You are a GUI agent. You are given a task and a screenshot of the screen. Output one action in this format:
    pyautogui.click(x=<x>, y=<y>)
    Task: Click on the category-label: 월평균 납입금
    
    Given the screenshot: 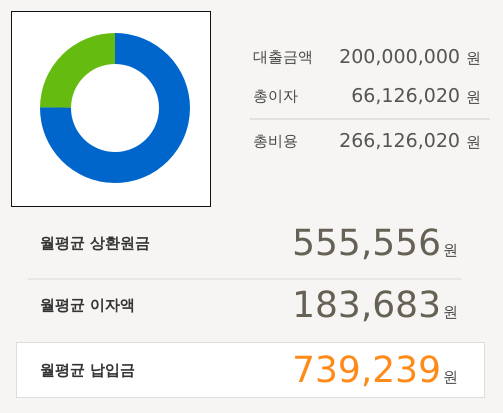 What is the action you would take?
    pyautogui.click(x=88, y=370)
    